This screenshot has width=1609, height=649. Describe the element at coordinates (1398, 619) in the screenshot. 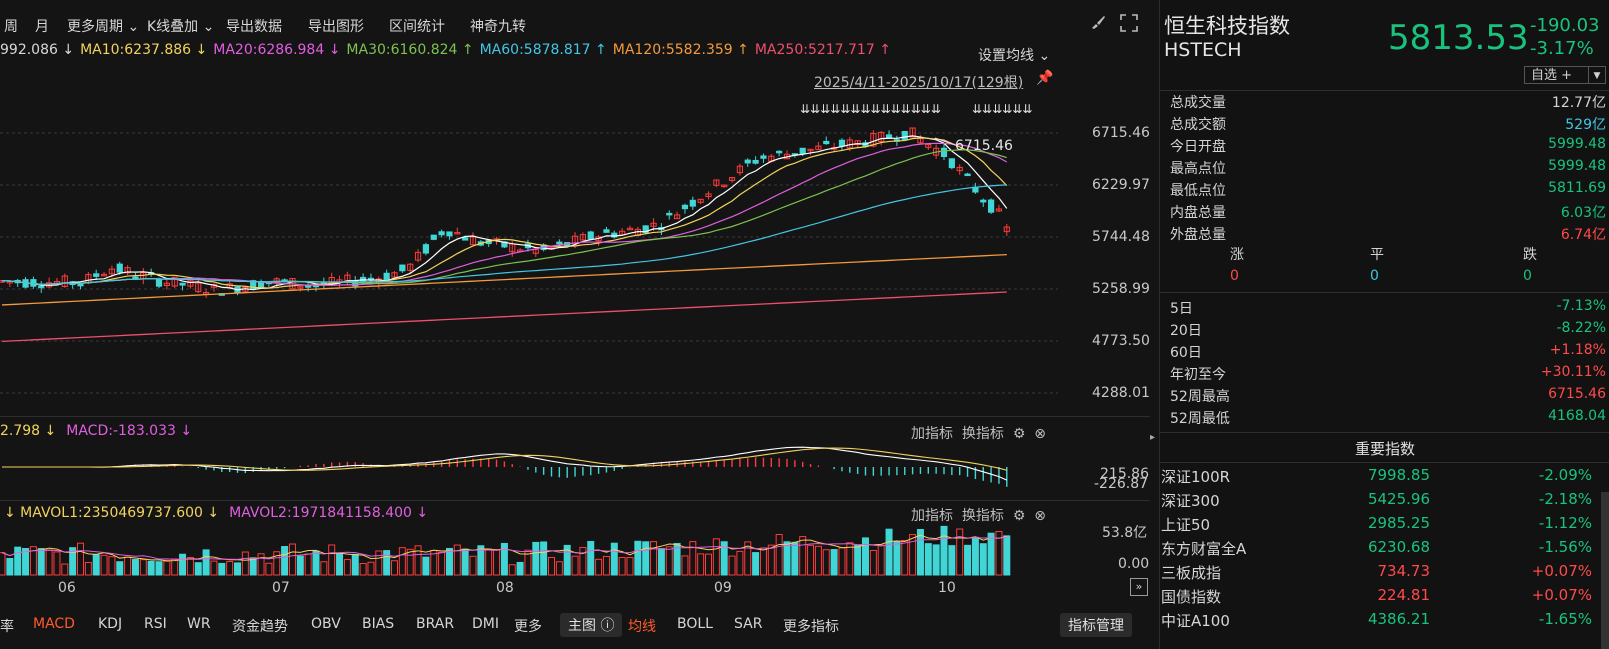

I see `index-row-price: 4386.21` at that location.